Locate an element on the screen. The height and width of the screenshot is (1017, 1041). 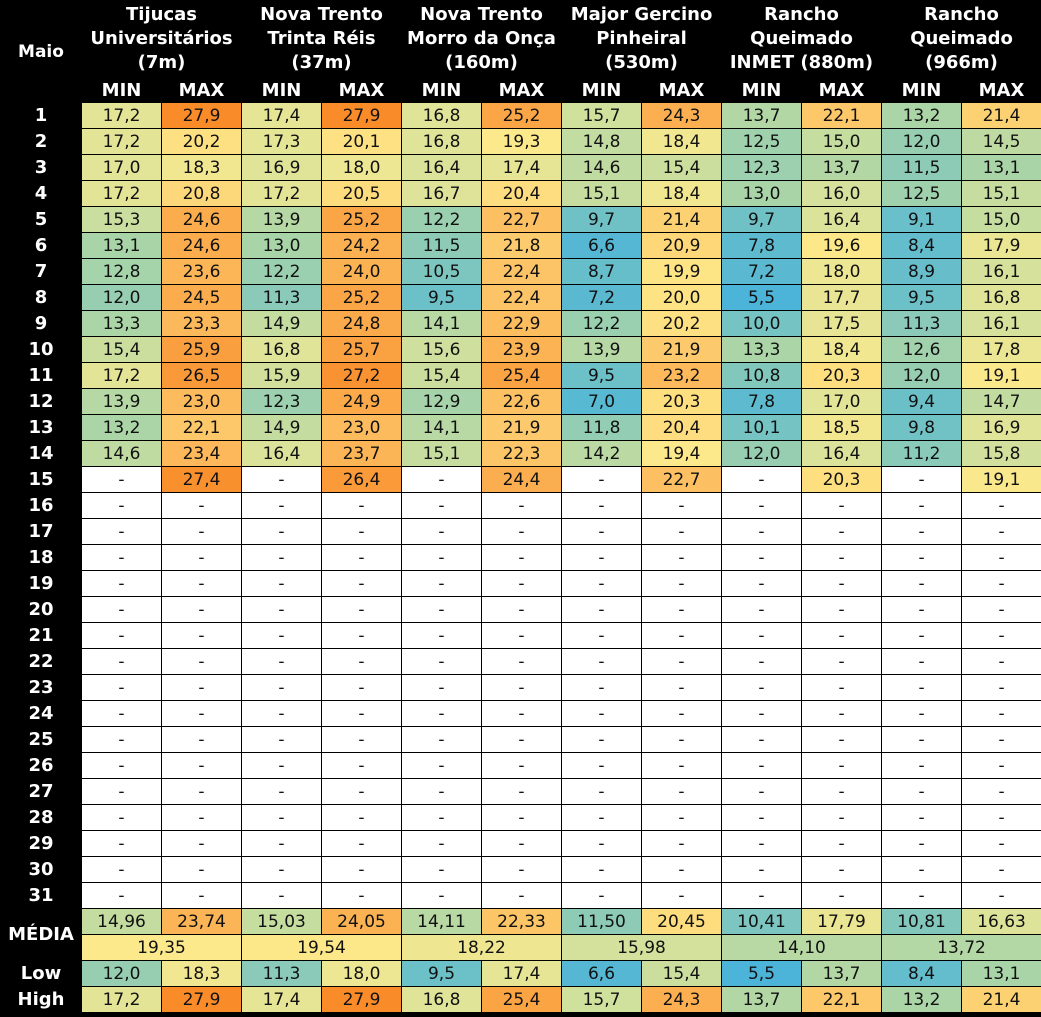
media-value: 11,50 is located at coordinates (601, 921).